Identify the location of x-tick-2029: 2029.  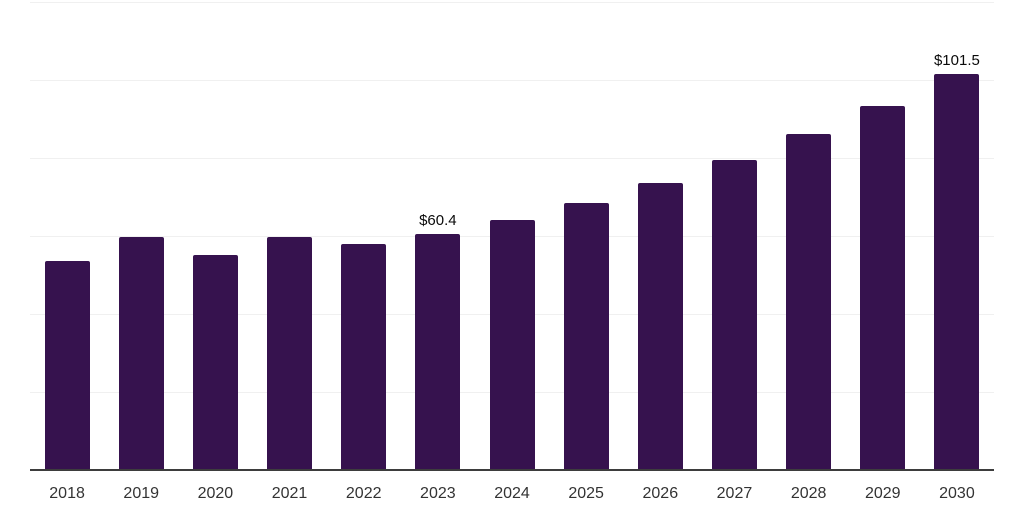
(882, 493).